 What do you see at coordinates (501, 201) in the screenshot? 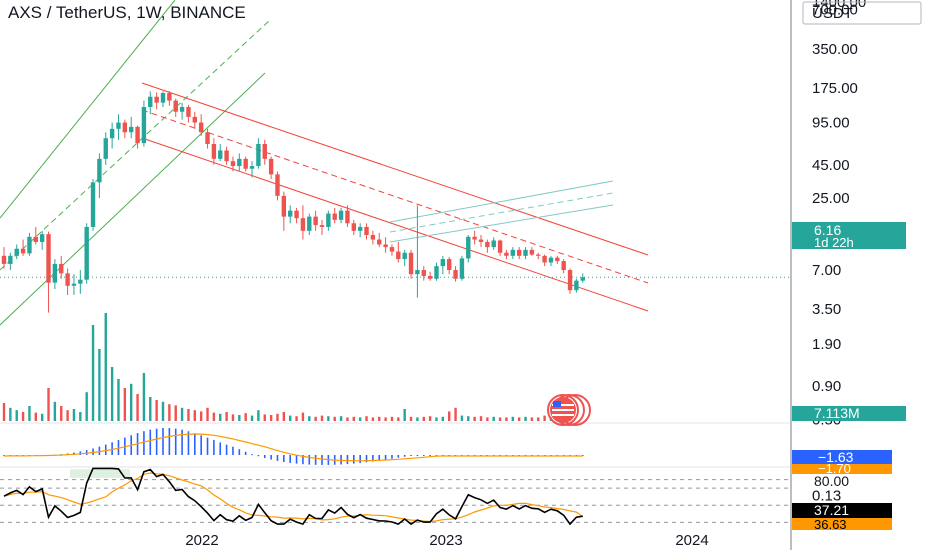
I see `flag-channel-top` at bounding box center [501, 201].